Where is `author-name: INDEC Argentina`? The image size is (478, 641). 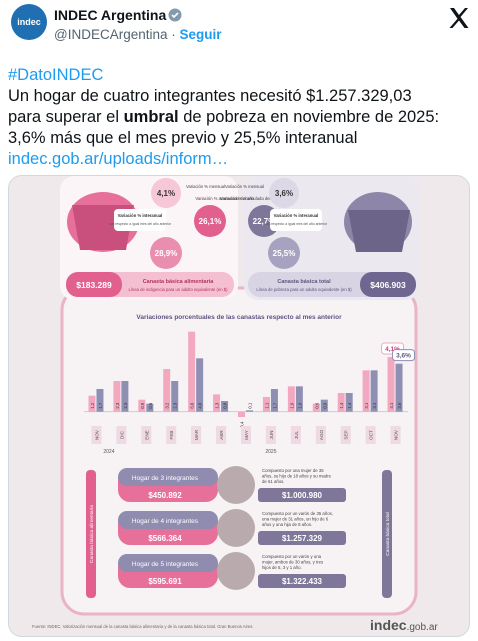 author-name: INDEC Argentina is located at coordinates (110, 15).